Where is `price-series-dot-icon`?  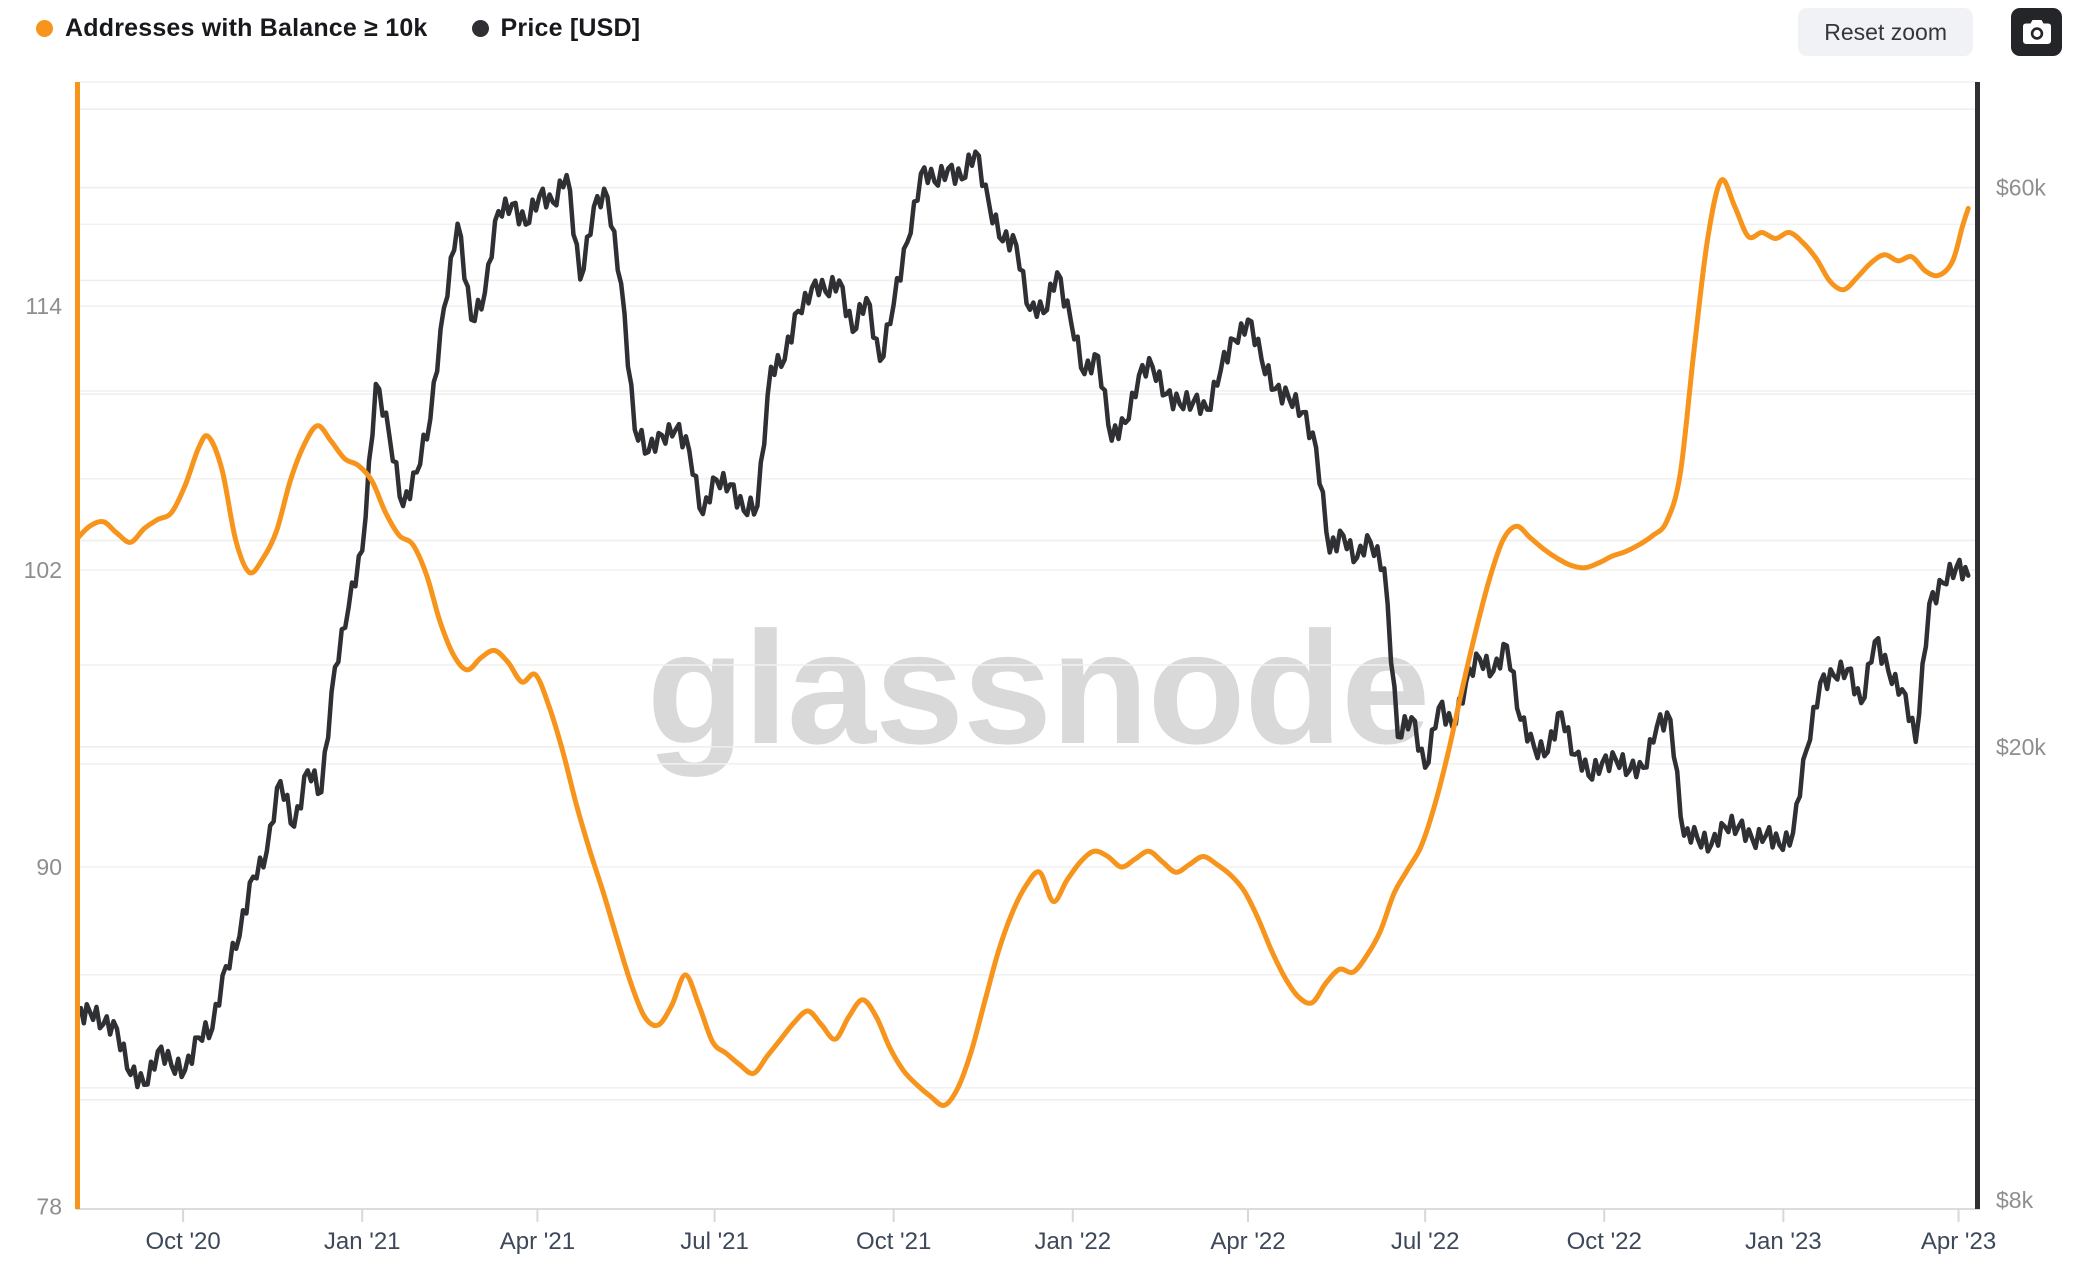
price-series-dot-icon is located at coordinates (480, 28).